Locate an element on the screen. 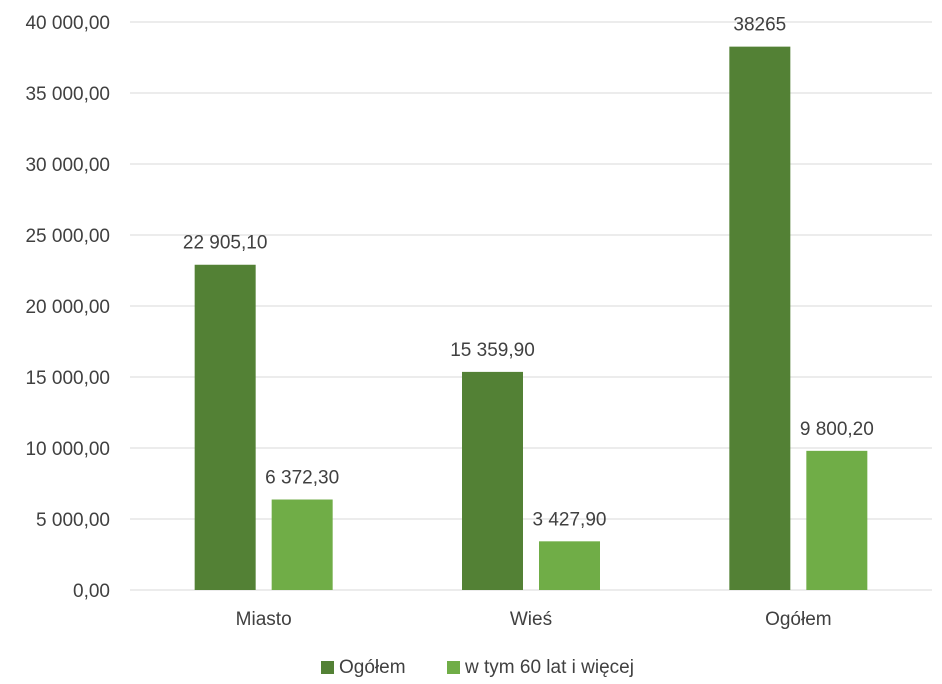  category-label: Miasto is located at coordinates (264, 619).